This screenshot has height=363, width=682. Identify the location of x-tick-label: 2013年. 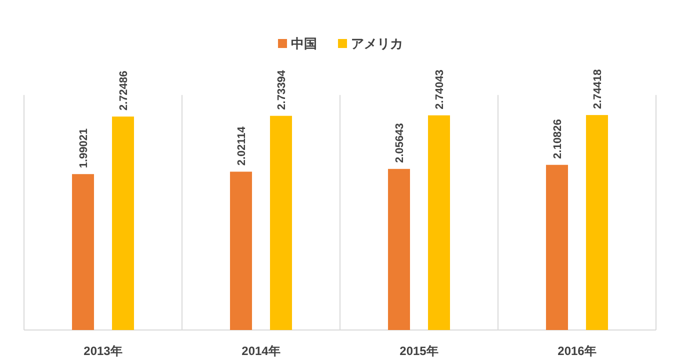
(103, 351).